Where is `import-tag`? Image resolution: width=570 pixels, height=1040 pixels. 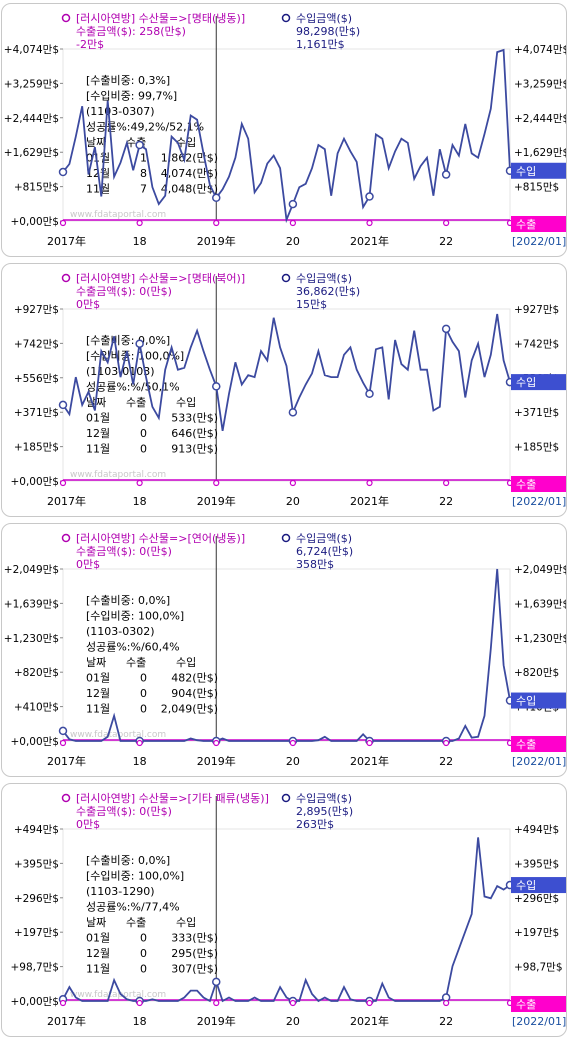
import-tag is located at coordinates (538, 382).